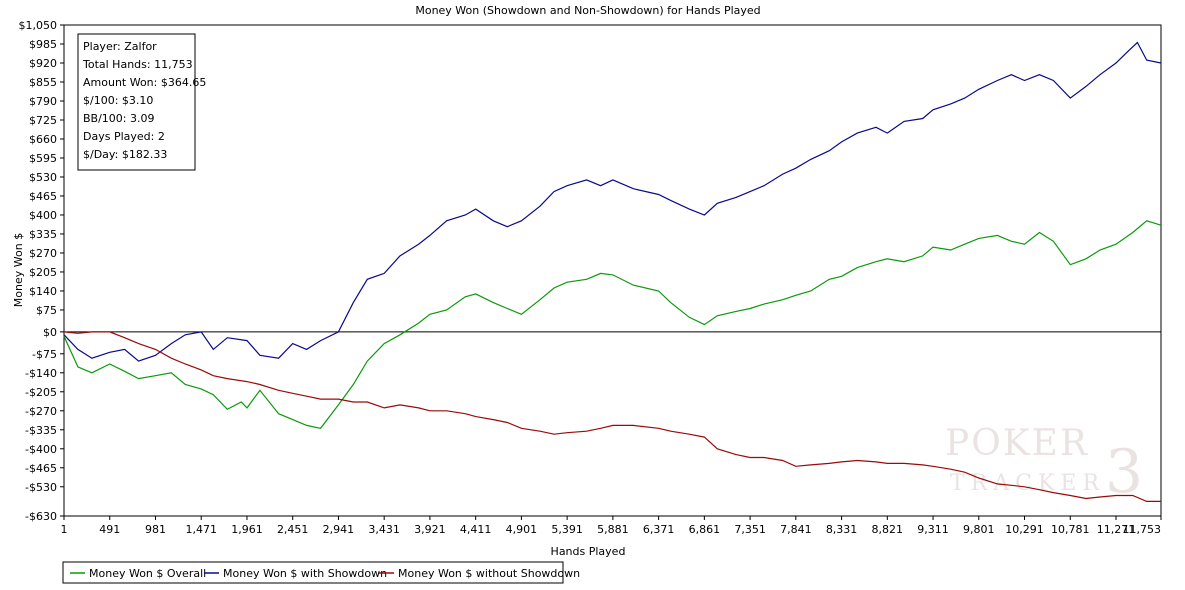  What do you see at coordinates (124, 136) in the screenshot?
I see `stats-days-played: Days Played: 2` at bounding box center [124, 136].